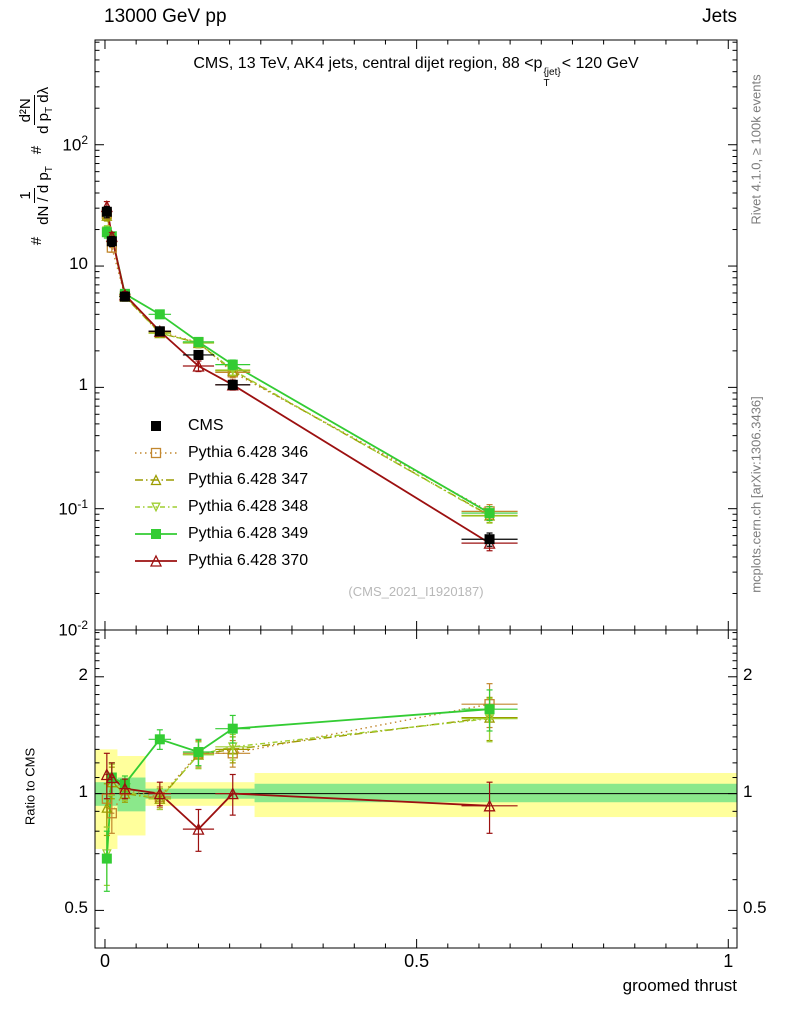  What do you see at coordinates (73, 507) in the screenshot?
I see `main-y-tick-label: 10⁻¹` at bounding box center [73, 507].